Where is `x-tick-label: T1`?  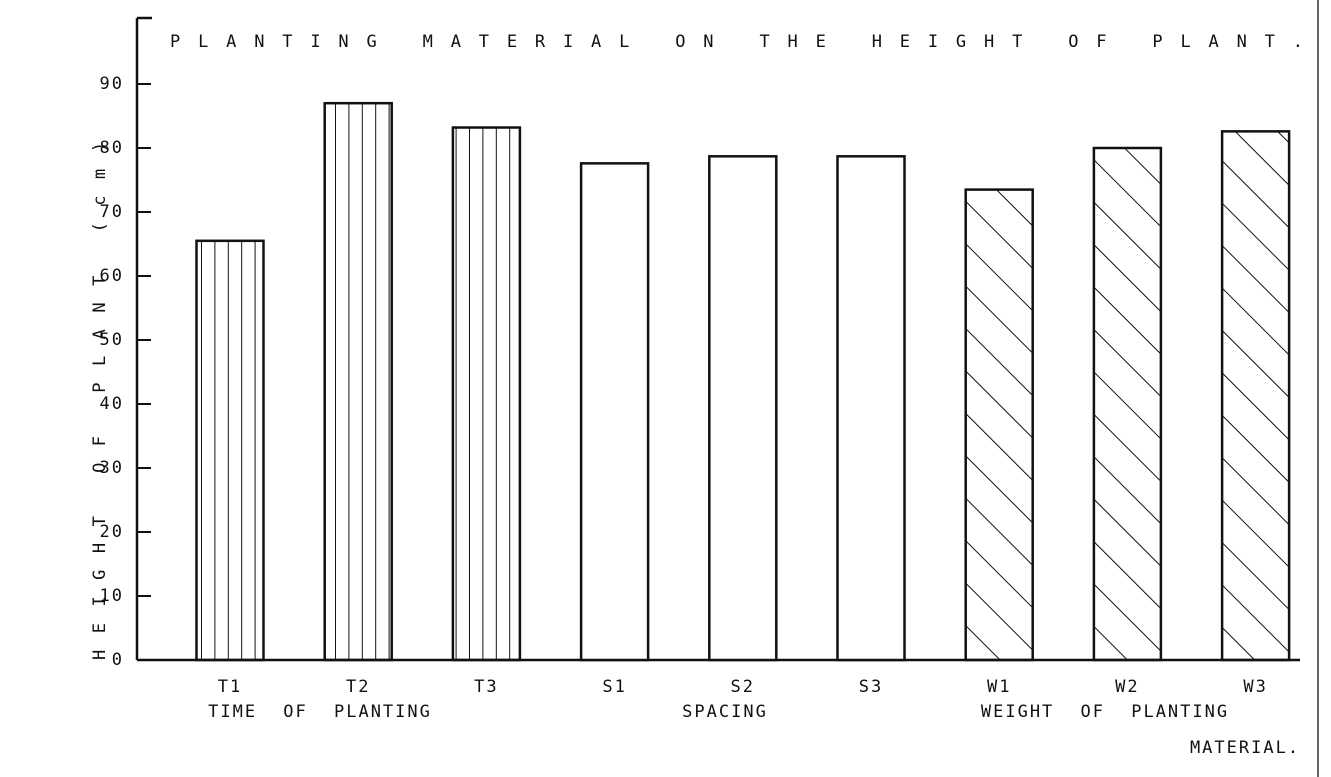
x-tick-label: T1 is located at coordinates (230, 687).